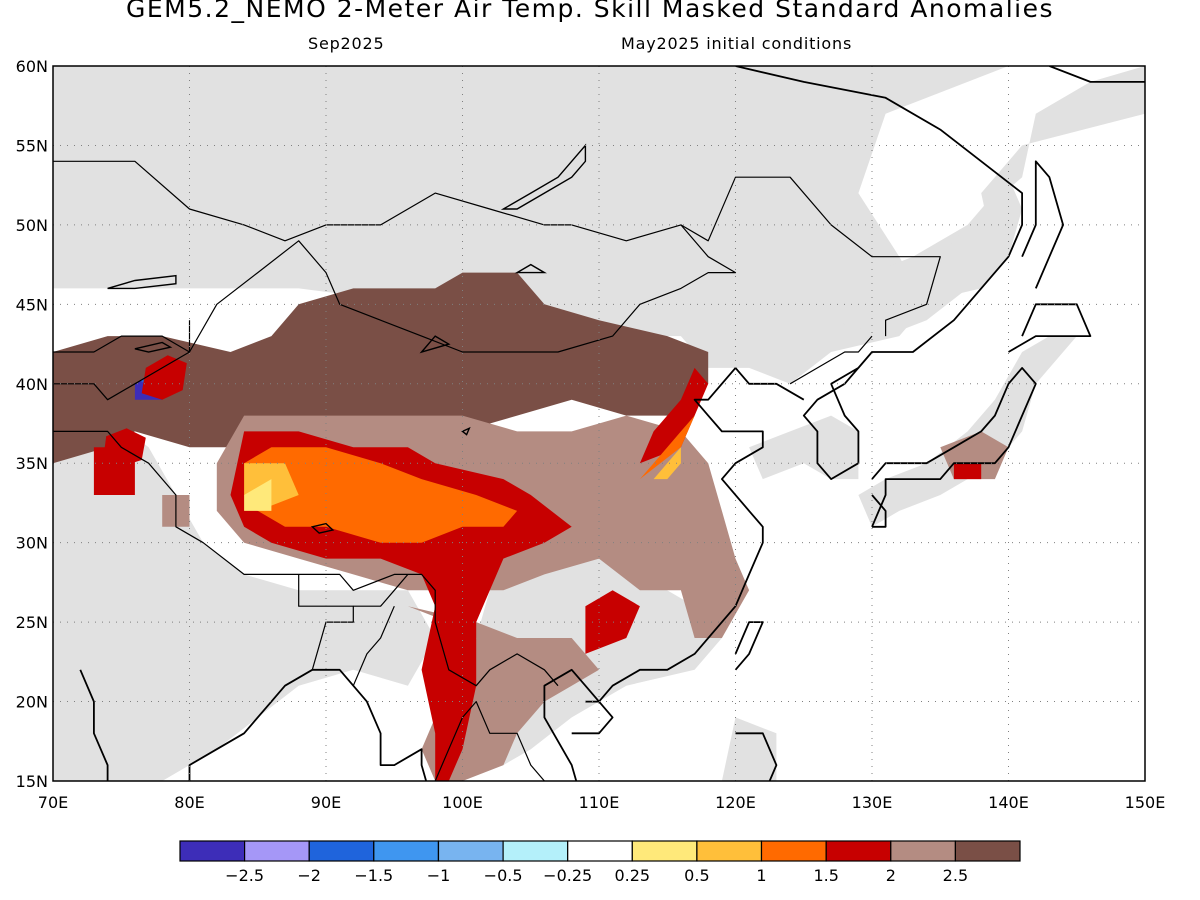  I want to click on lat-tick-label: 35N, so click(32, 463).